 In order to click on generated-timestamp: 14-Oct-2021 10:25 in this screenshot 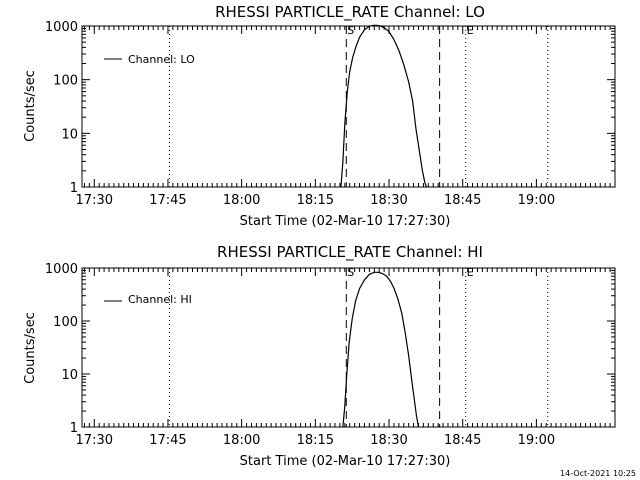, I will do `click(598, 473)`.